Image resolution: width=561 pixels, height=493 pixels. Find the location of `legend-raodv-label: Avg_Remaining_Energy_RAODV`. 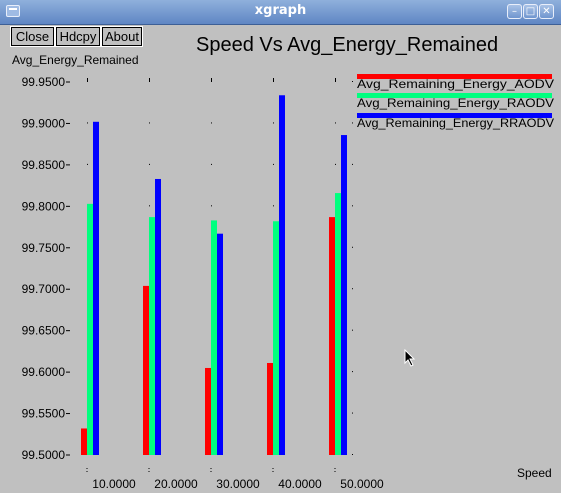

legend-raodv-label: Avg_Remaining_Energy_RAODV is located at coordinates (455, 103).